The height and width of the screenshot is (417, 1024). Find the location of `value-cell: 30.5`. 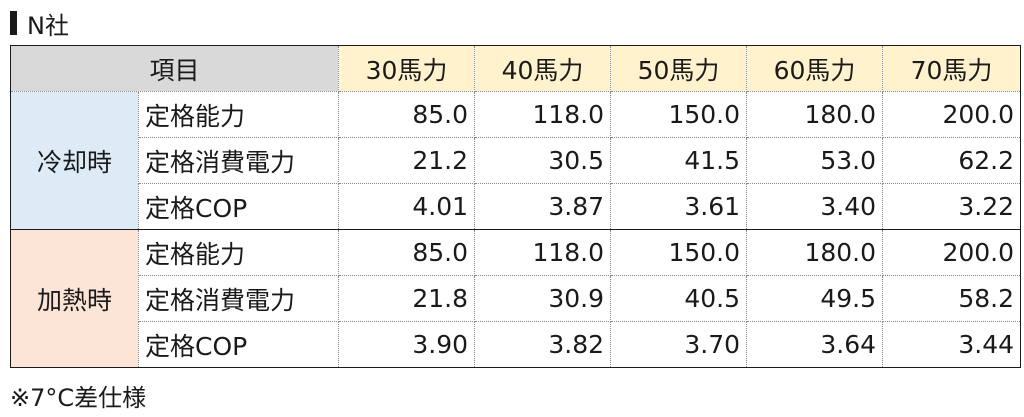

value-cell: 30.5 is located at coordinates (543, 160).